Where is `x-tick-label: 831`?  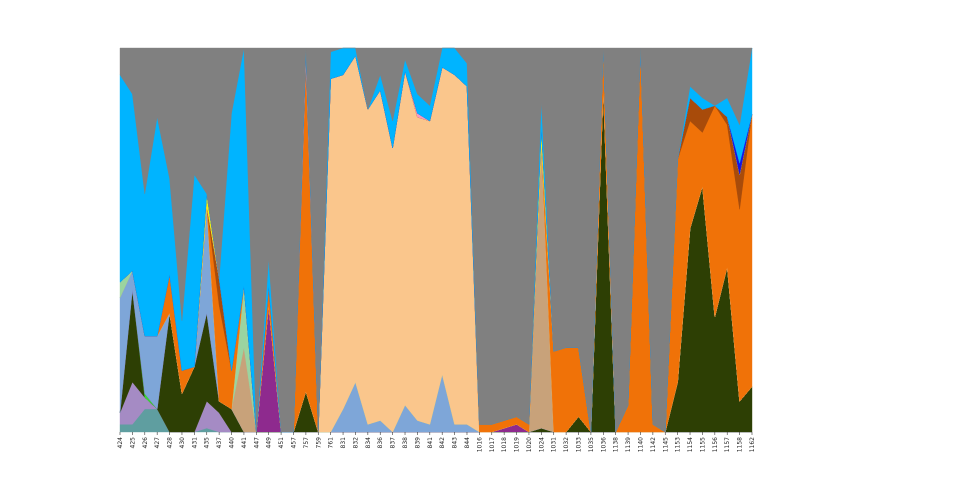 x-tick-label: 831 is located at coordinates (343, 443).